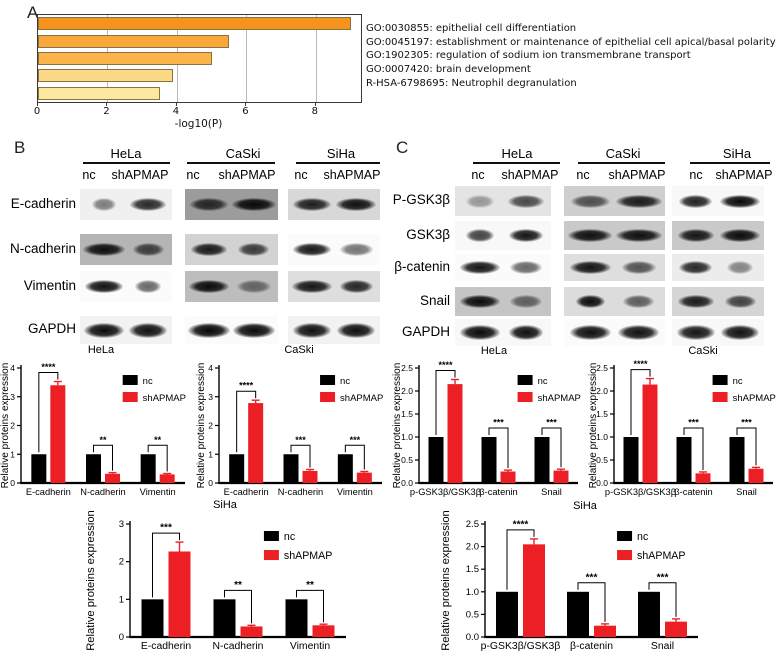 The width and height of the screenshot is (783, 657). Describe the element at coordinates (407, 460) in the screenshot. I see `svg-text: 0.5` at that location.